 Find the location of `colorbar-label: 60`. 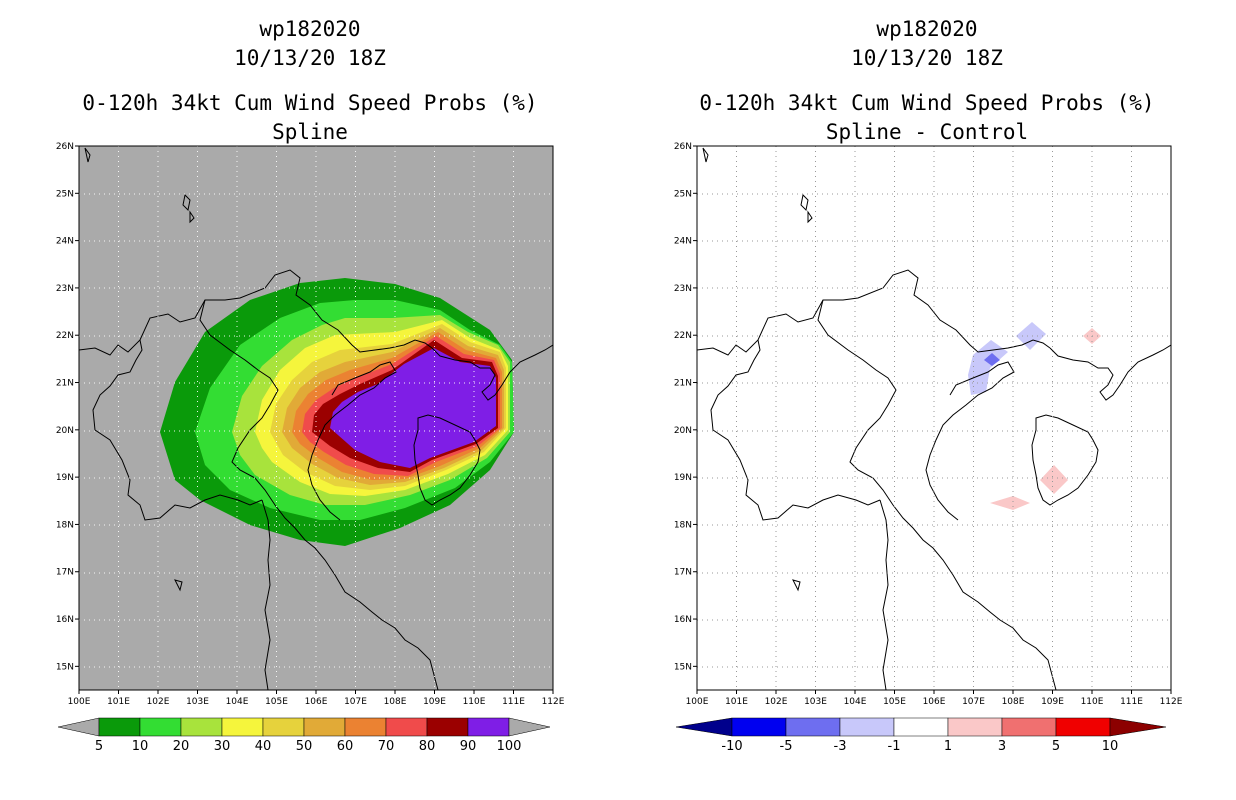

colorbar-label: 60 is located at coordinates (345, 746).